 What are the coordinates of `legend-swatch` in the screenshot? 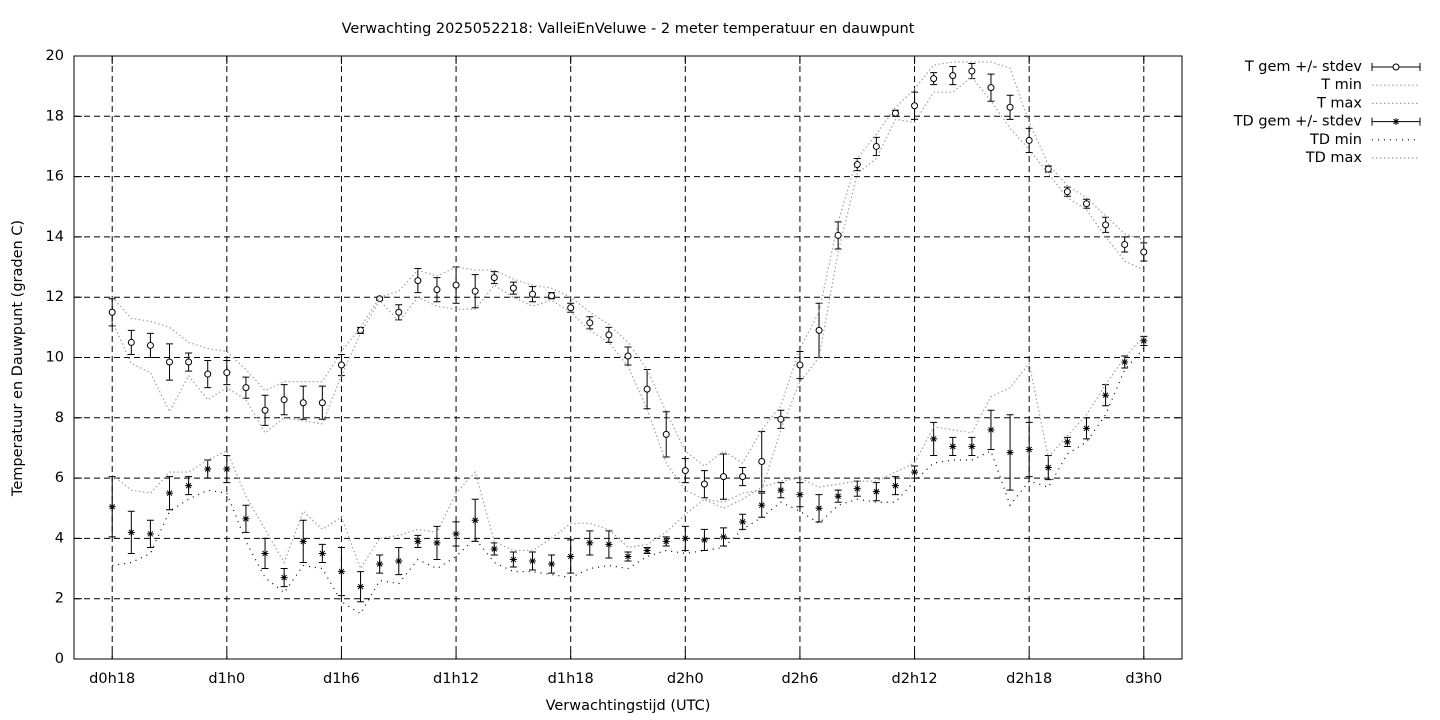 It's located at (1396, 122).